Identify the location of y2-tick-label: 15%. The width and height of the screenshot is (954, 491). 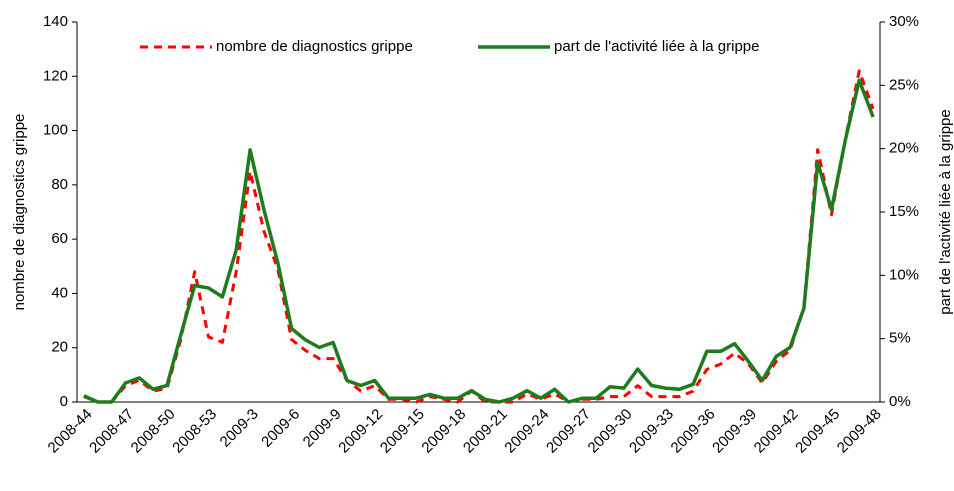
(904, 211).